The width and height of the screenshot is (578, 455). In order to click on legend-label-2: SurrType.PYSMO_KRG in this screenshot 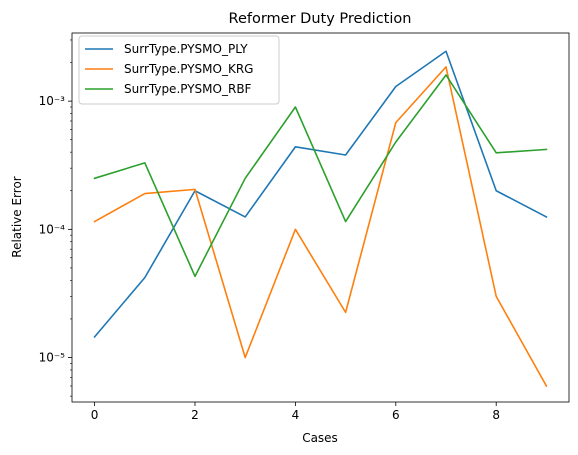, I will do `click(188, 69)`.